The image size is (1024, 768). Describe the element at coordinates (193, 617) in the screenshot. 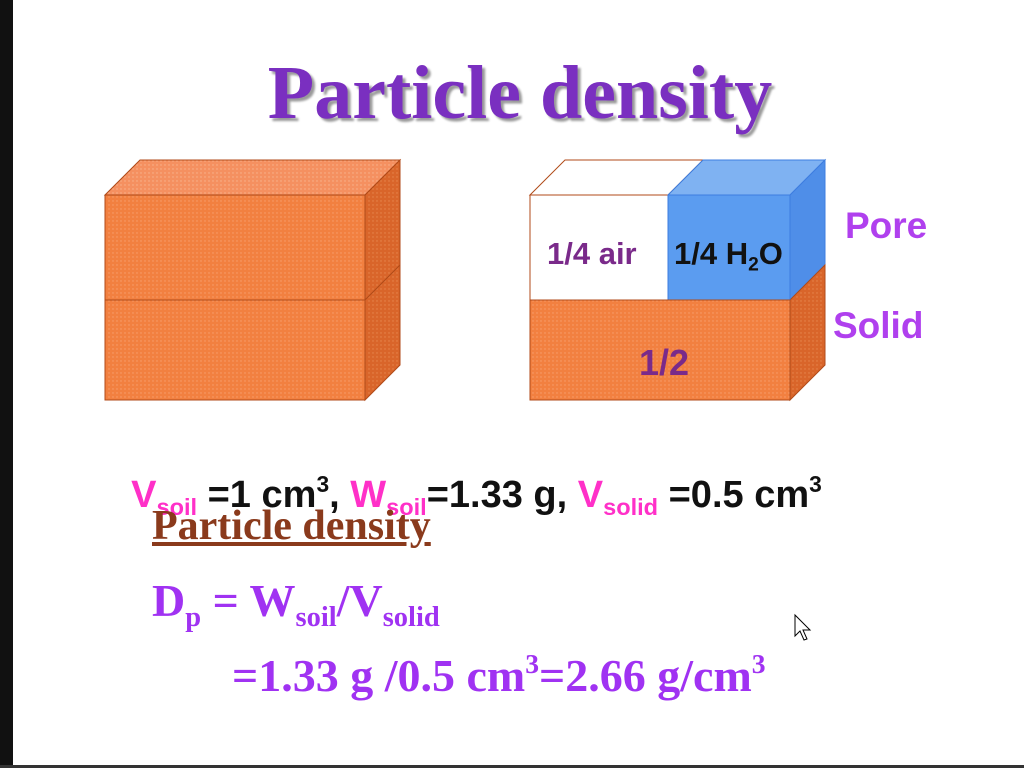

I see `subscript: p` at that location.